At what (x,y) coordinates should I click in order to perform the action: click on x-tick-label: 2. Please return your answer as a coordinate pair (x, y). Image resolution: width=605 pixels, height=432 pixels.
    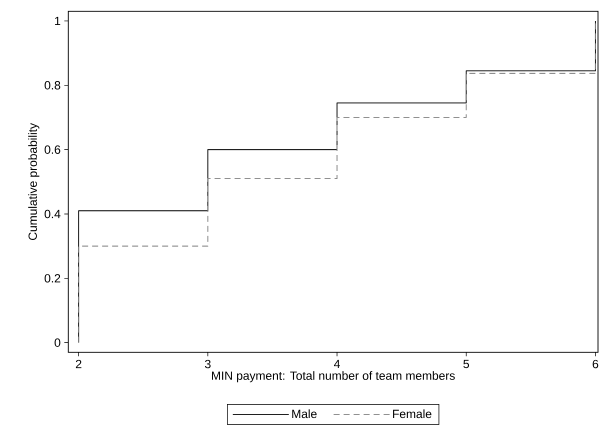
    Looking at the image, I should click on (79, 364).